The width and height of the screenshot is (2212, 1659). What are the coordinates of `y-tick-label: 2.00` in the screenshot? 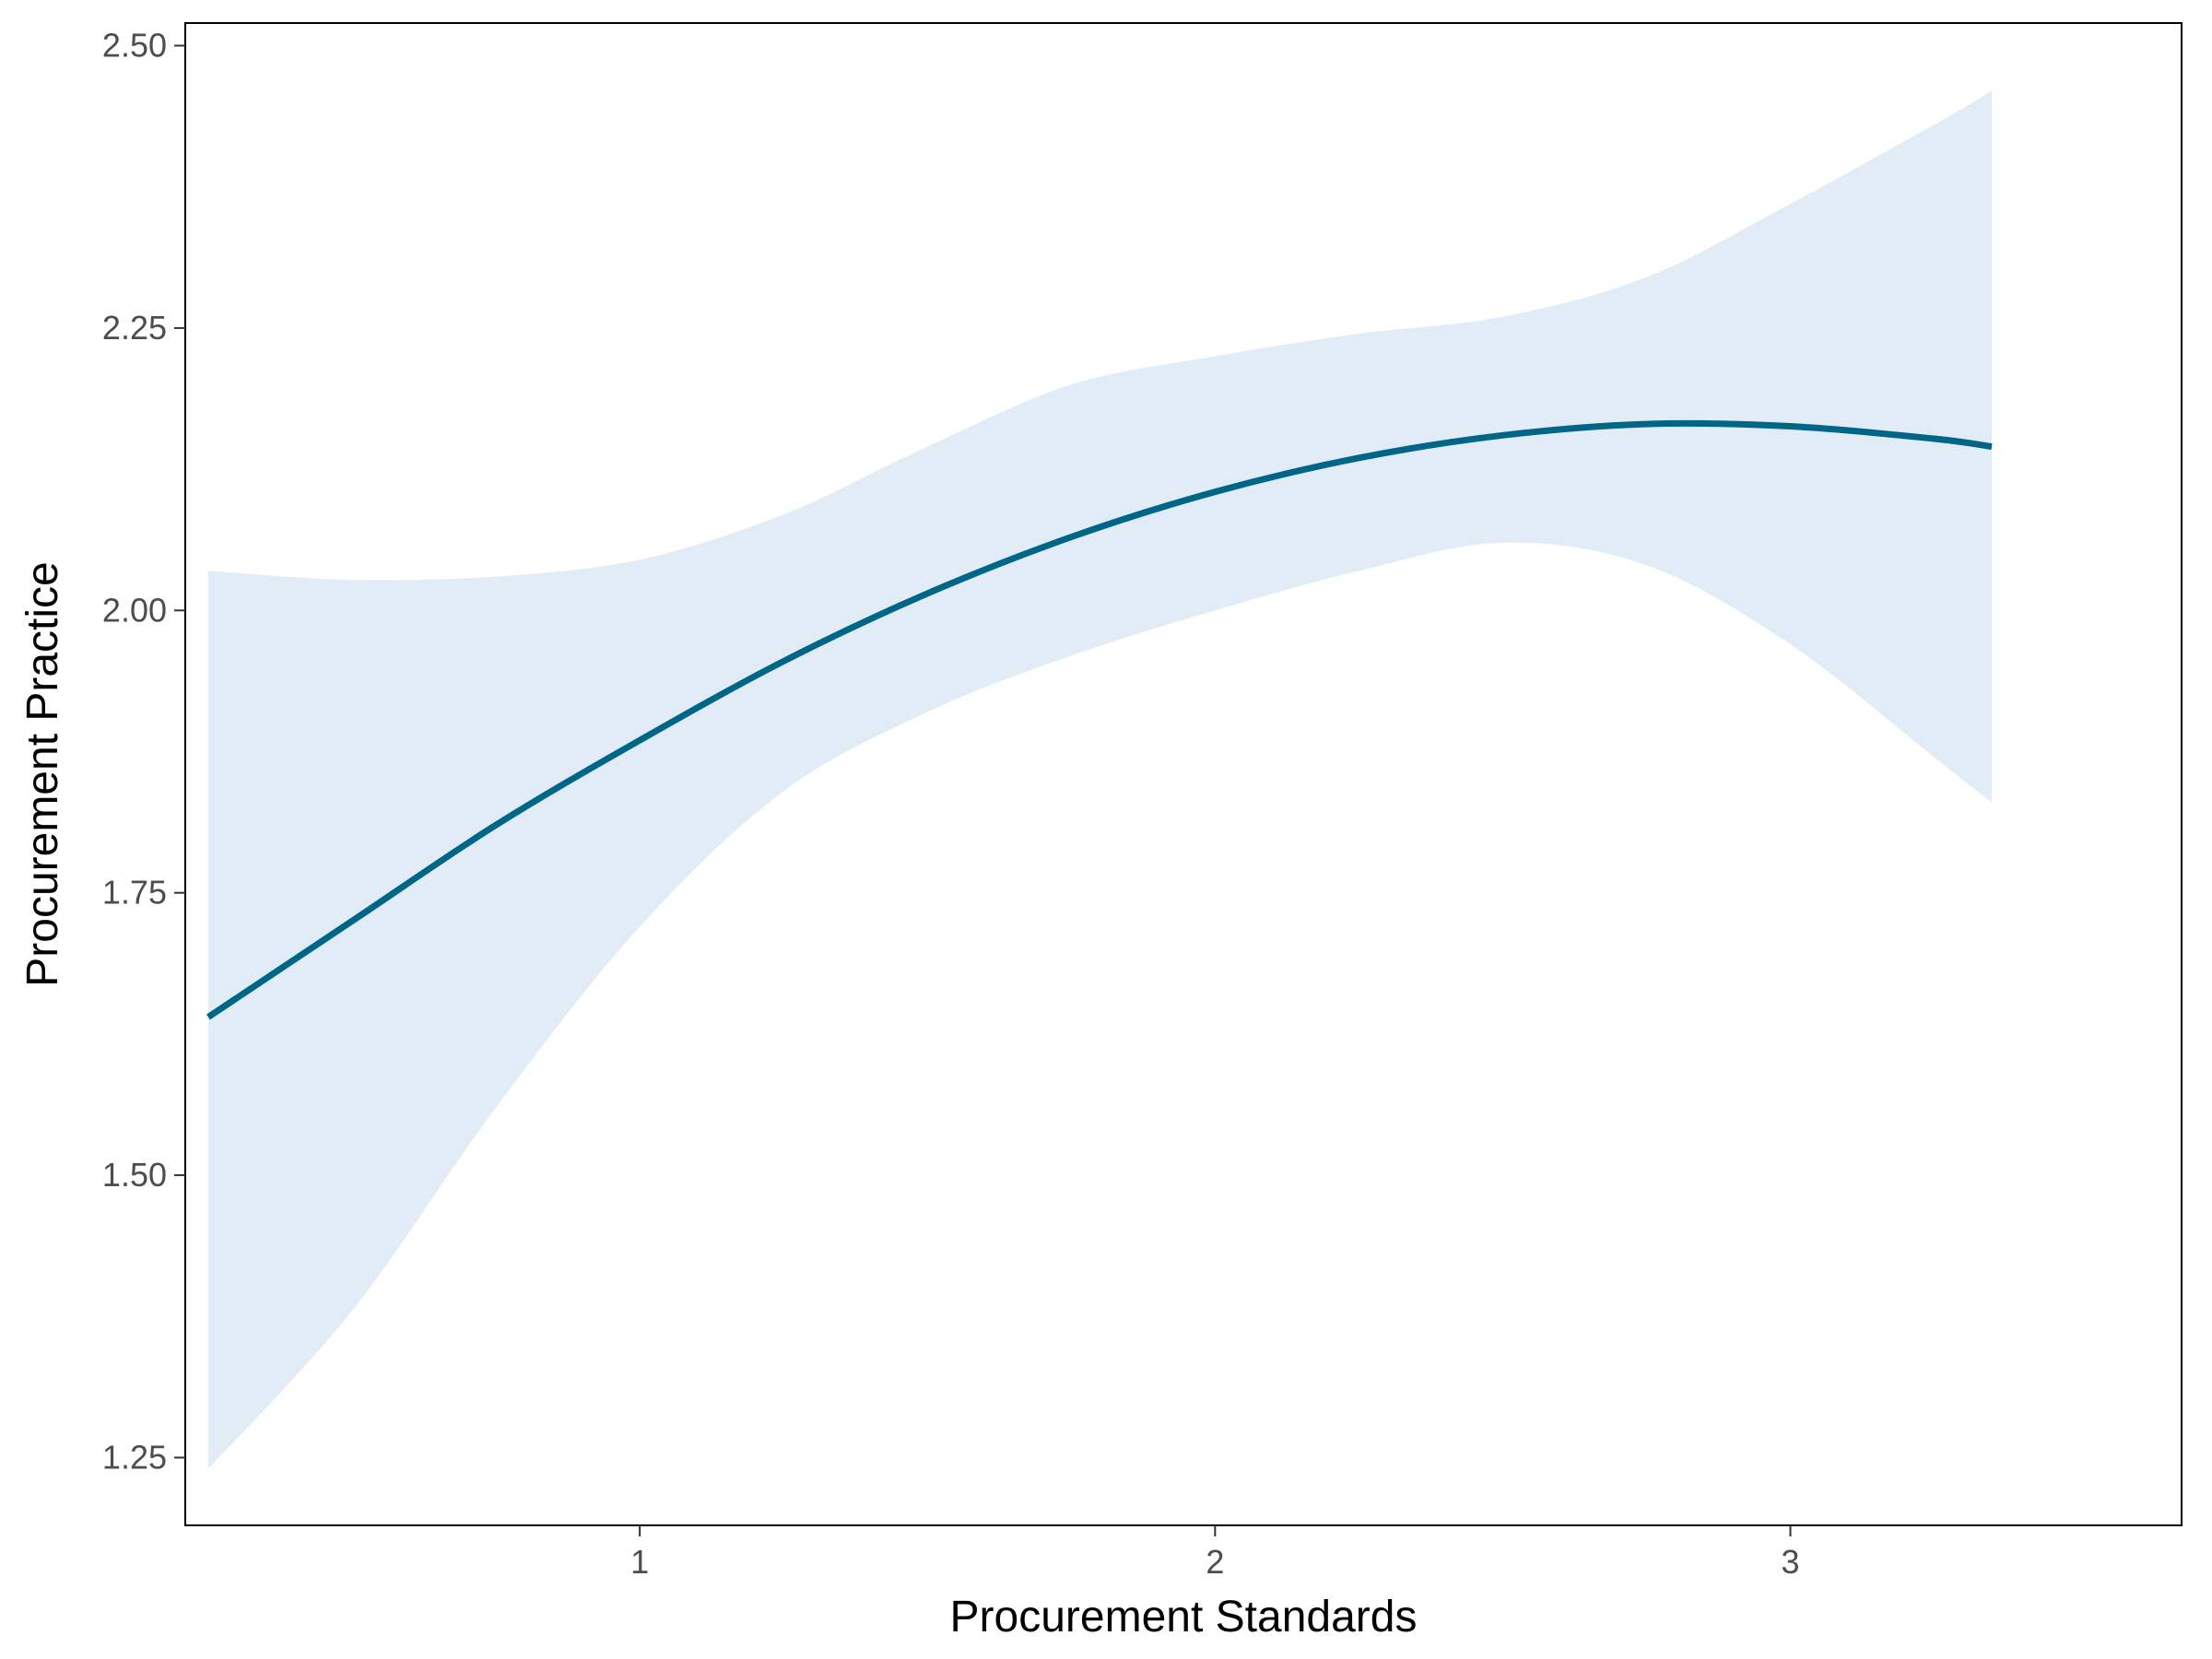 It's located at (134, 610).